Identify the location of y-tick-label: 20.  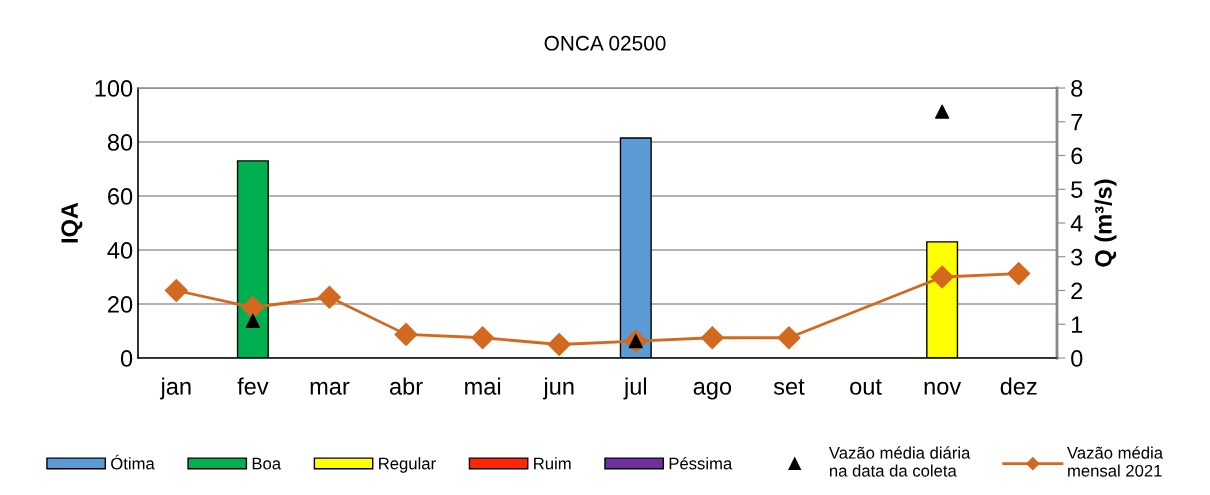
(120, 304).